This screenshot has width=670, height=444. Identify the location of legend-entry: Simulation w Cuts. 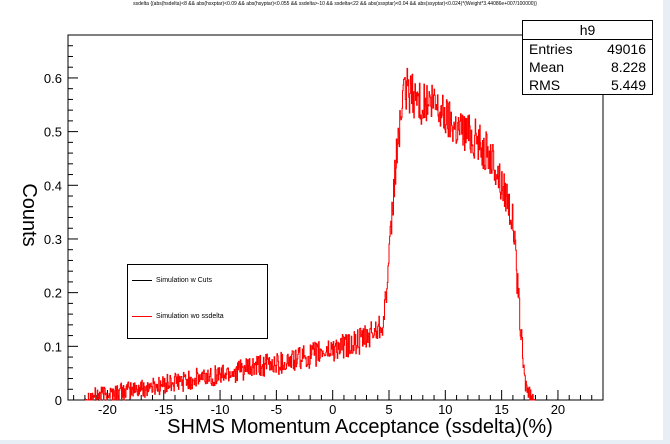
(172, 280).